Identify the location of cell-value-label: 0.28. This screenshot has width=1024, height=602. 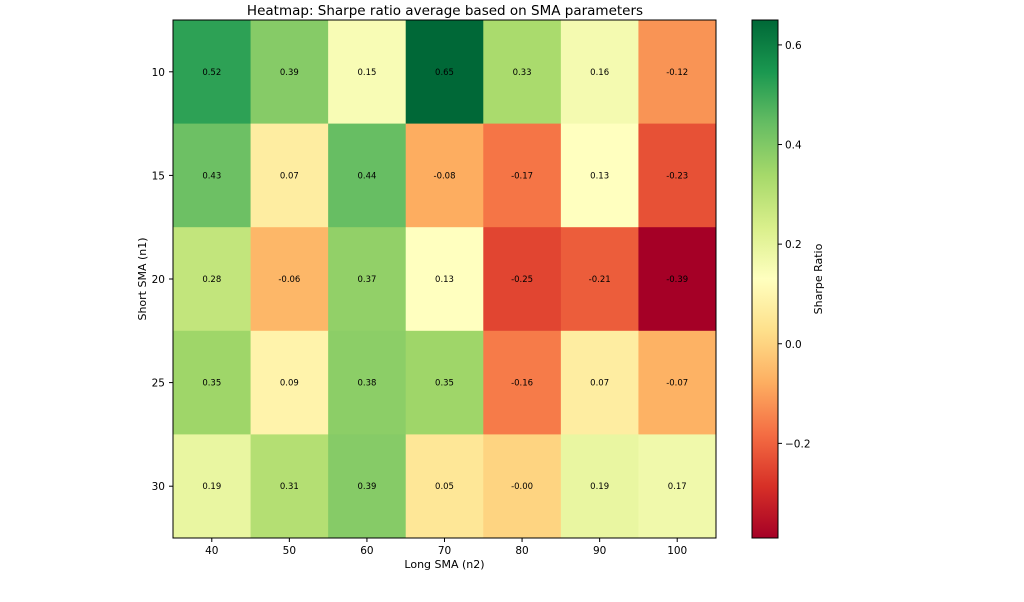
(211, 280).